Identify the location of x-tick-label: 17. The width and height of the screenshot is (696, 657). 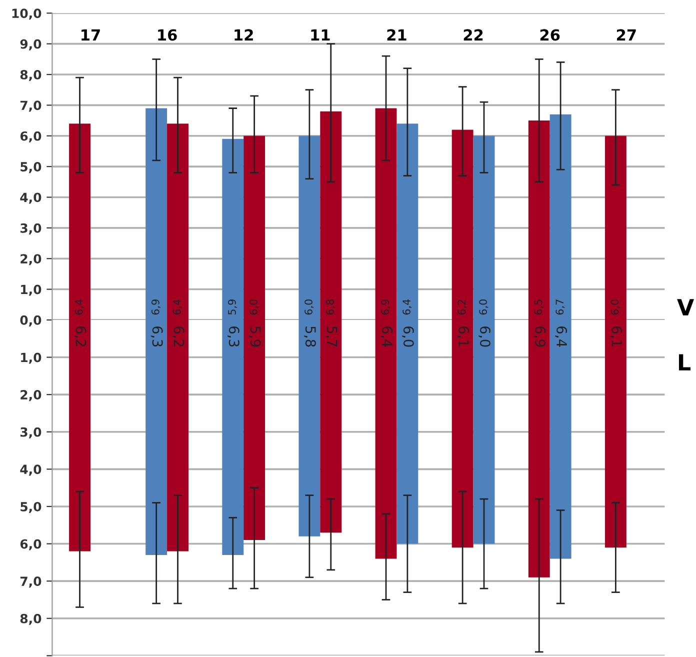
(91, 35).